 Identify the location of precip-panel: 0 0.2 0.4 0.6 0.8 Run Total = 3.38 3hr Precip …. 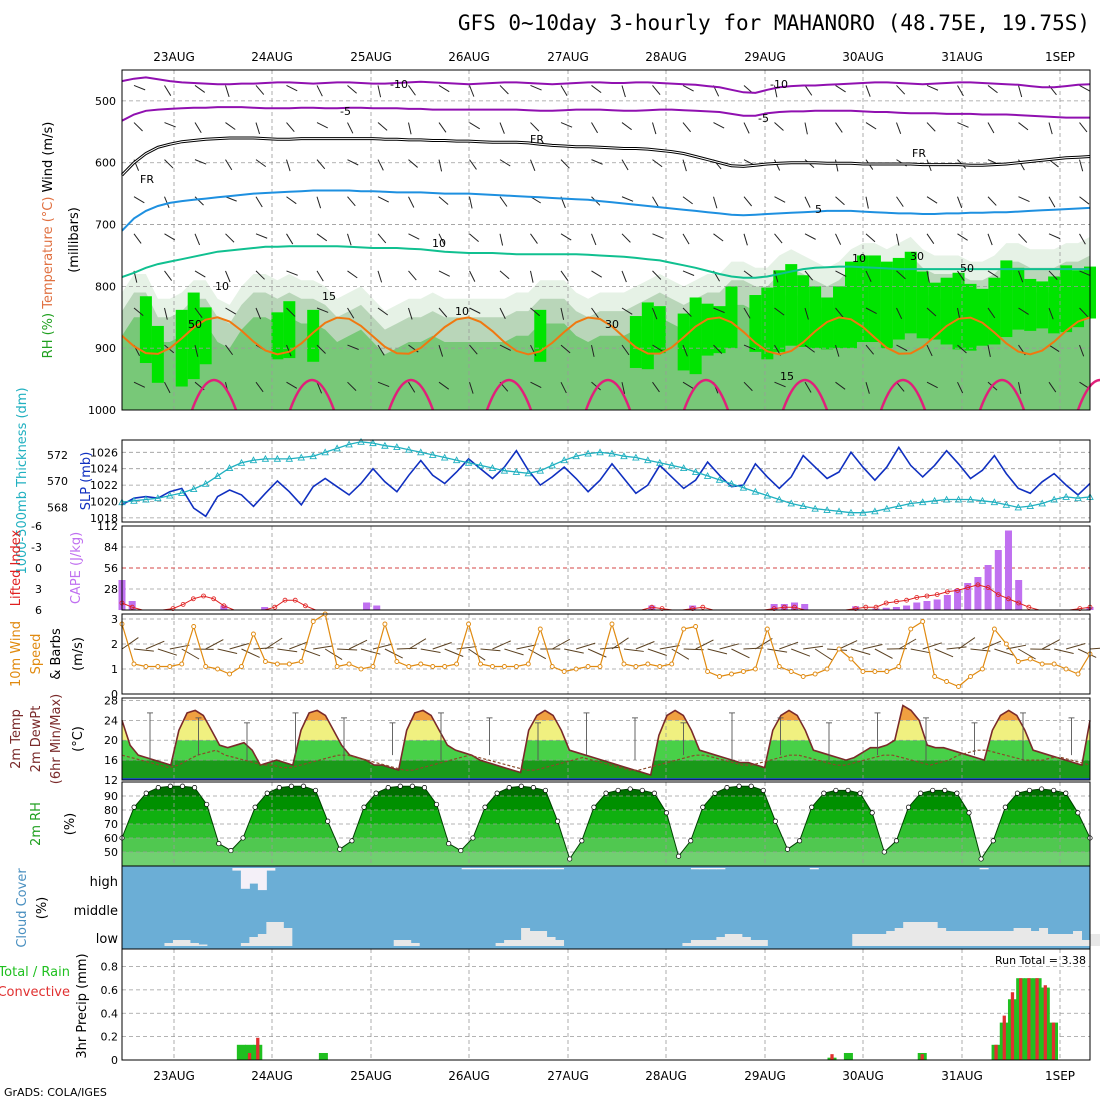
(545, 1007).